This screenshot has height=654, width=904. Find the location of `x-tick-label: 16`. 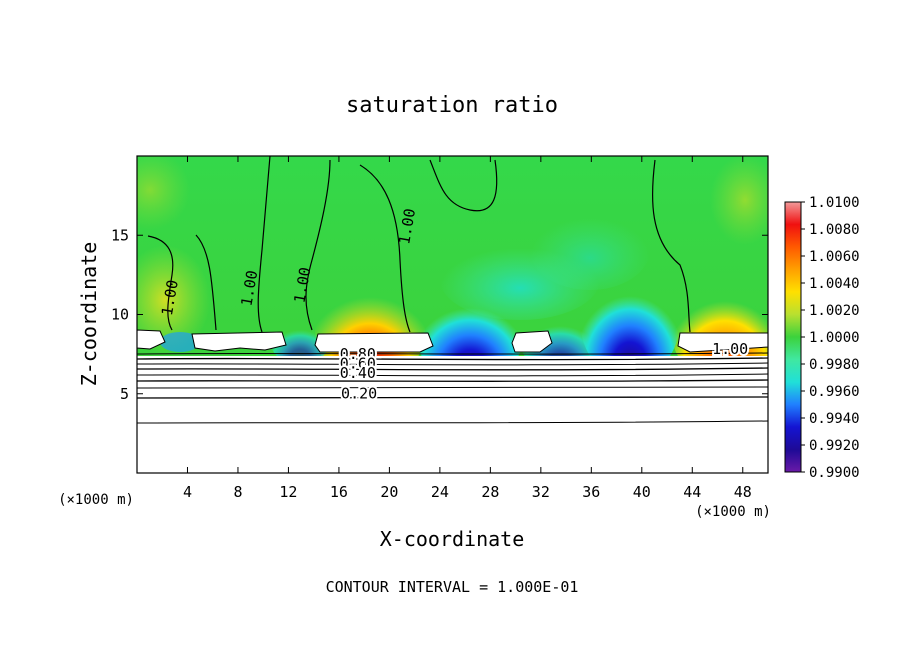

x-tick-label: 16 is located at coordinates (339, 492).